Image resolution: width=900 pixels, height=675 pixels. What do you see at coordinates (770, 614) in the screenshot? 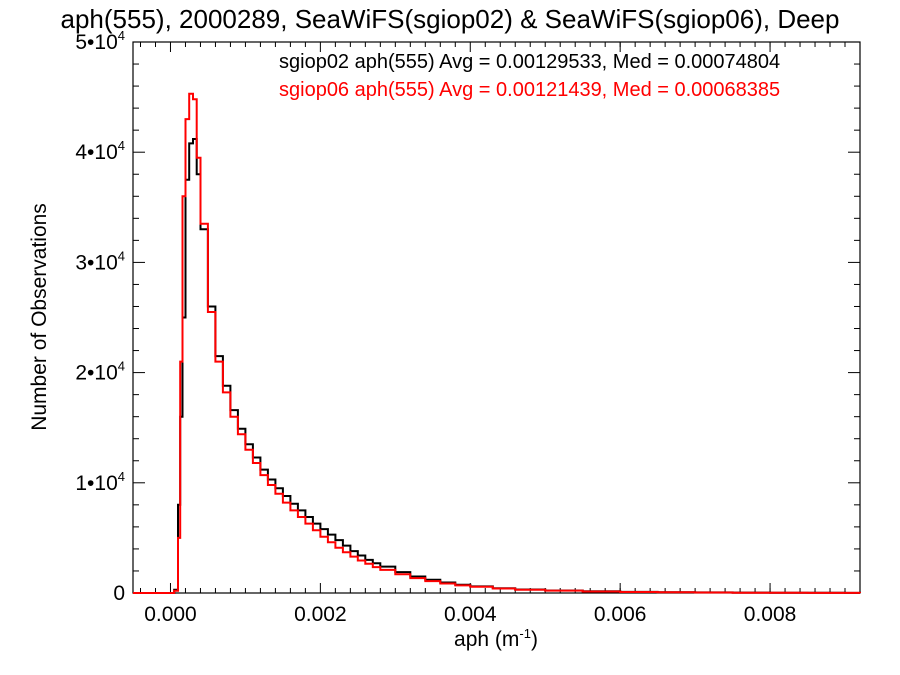
I see `x-tick-label: 0.008` at bounding box center [770, 614].